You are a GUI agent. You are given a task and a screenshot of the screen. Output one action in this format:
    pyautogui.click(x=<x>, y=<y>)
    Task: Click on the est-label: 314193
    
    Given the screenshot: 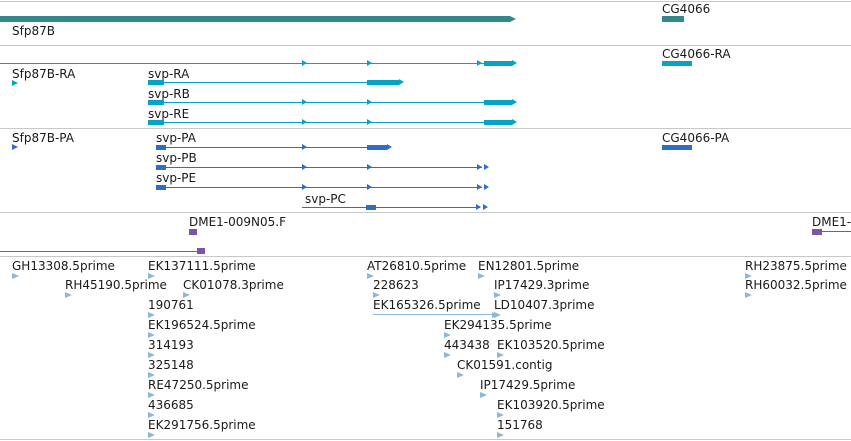 What is the action you would take?
    pyautogui.click(x=171, y=345)
    